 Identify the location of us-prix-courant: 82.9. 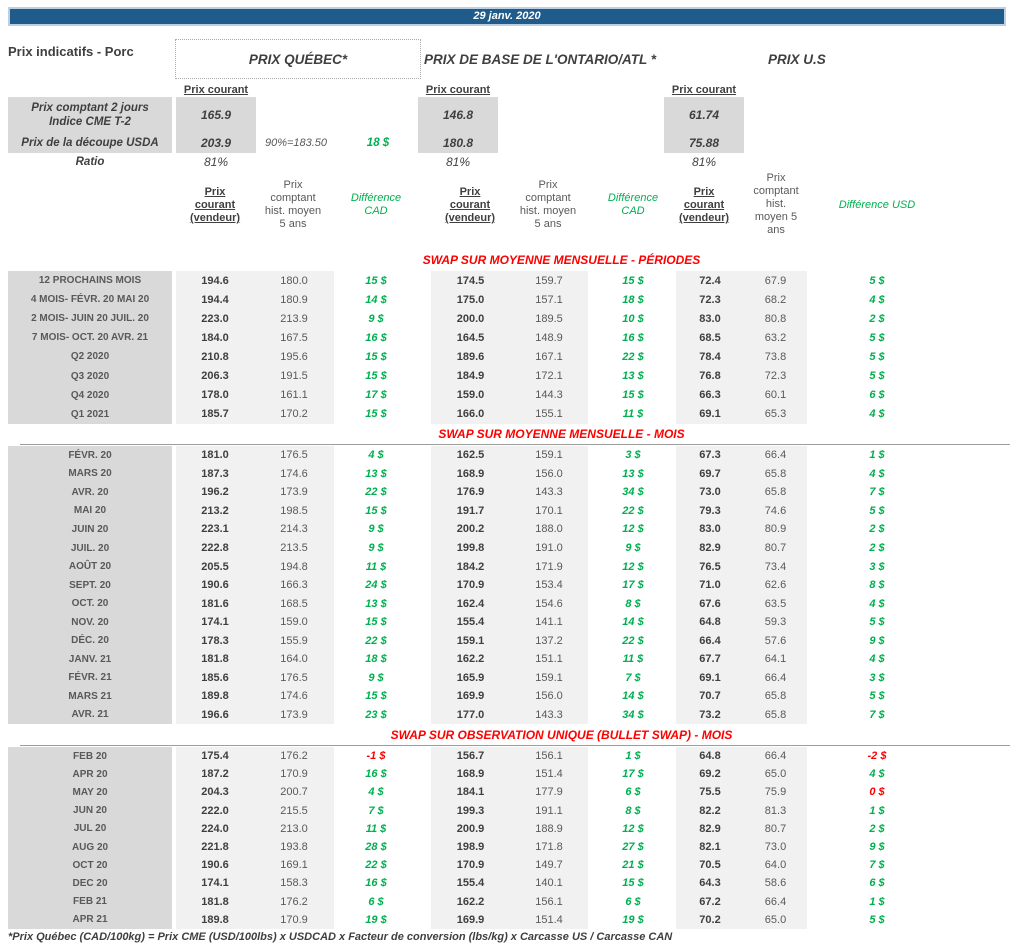
(710, 548).